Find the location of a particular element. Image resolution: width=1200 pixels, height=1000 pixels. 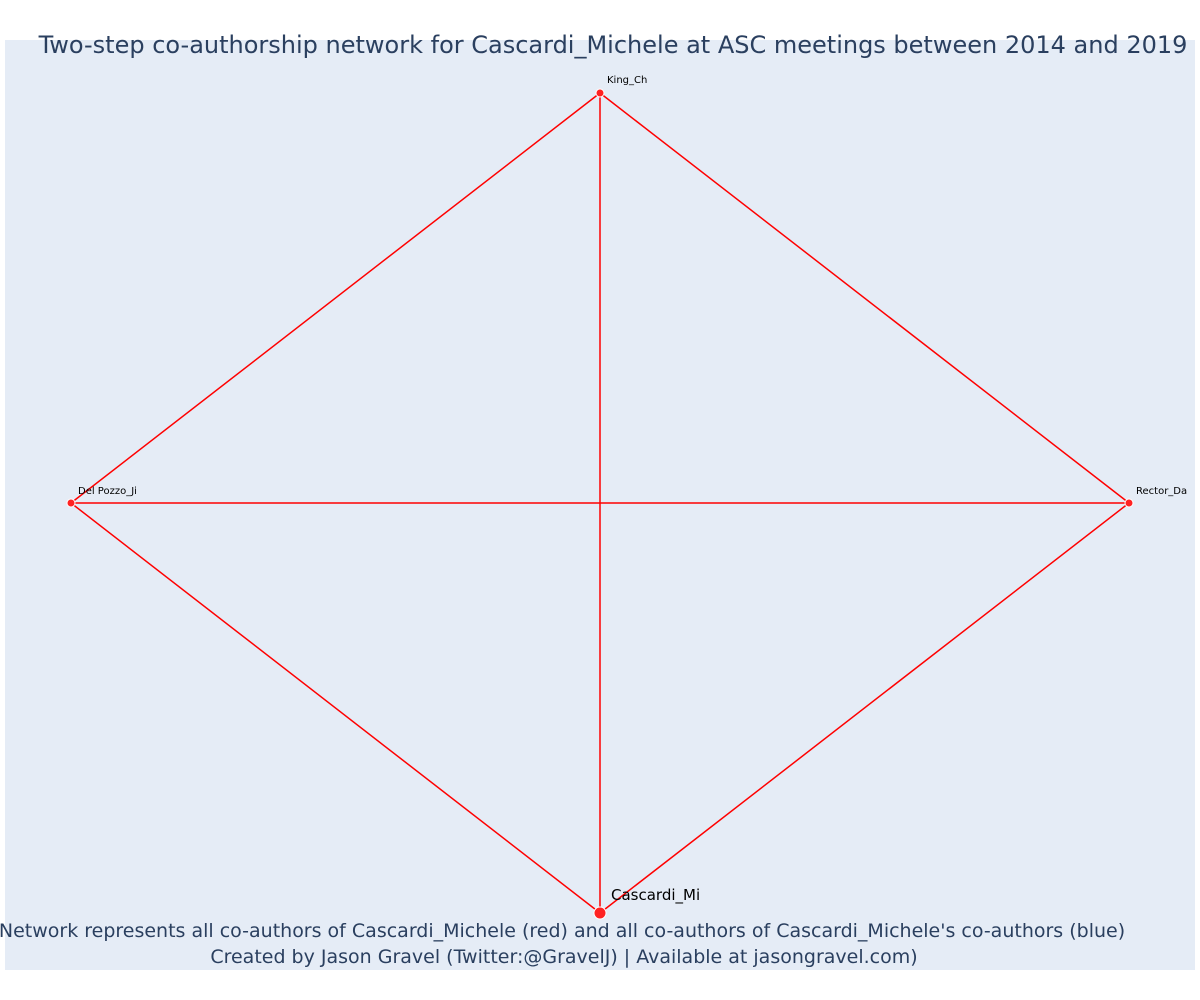

node-rector is located at coordinates (1129, 503).